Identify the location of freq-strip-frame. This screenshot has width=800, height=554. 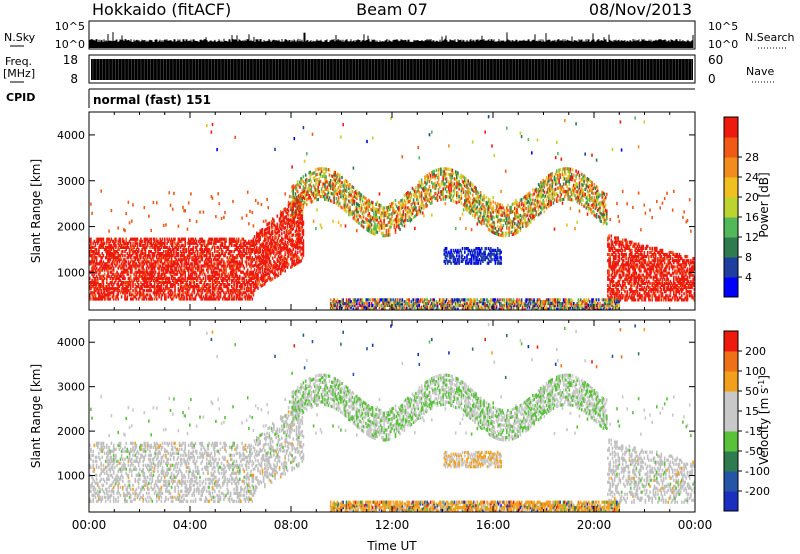
(392, 69).